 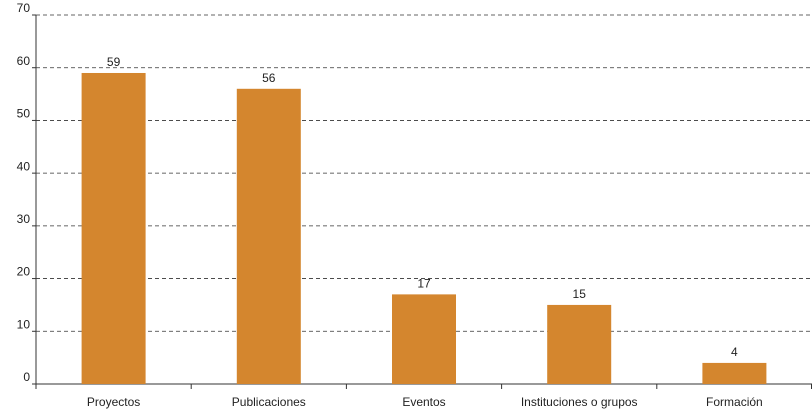 I want to click on x-tick-label: Proyectos, so click(x=113, y=402).